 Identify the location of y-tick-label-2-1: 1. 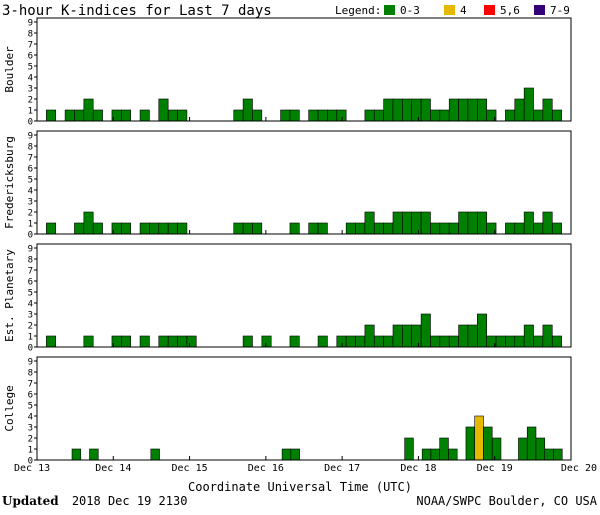
(30, 338).